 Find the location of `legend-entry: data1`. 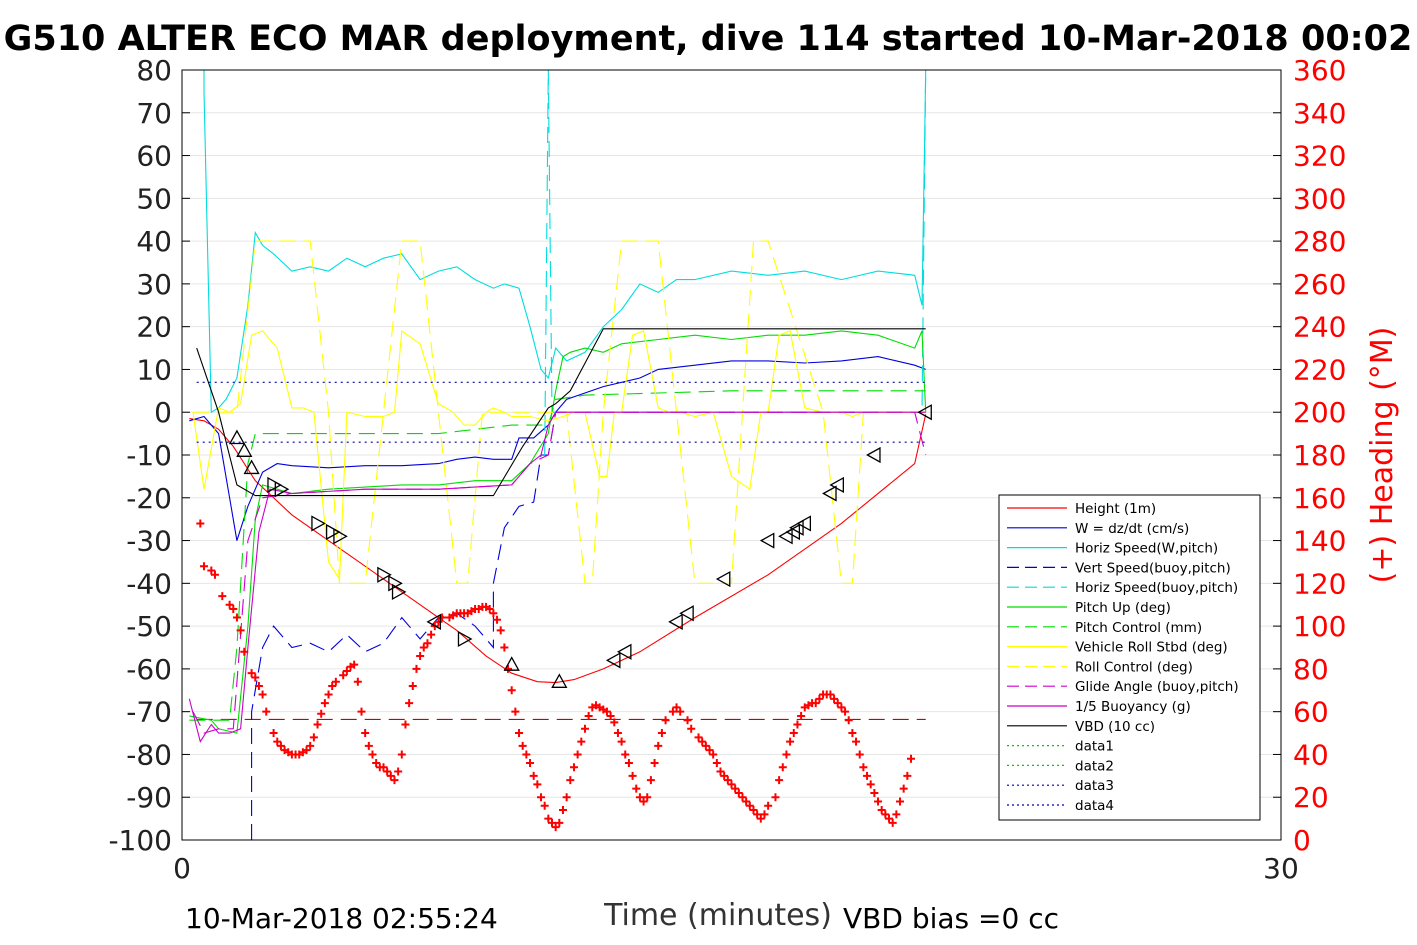

legend-entry: data1 is located at coordinates (1094, 747).